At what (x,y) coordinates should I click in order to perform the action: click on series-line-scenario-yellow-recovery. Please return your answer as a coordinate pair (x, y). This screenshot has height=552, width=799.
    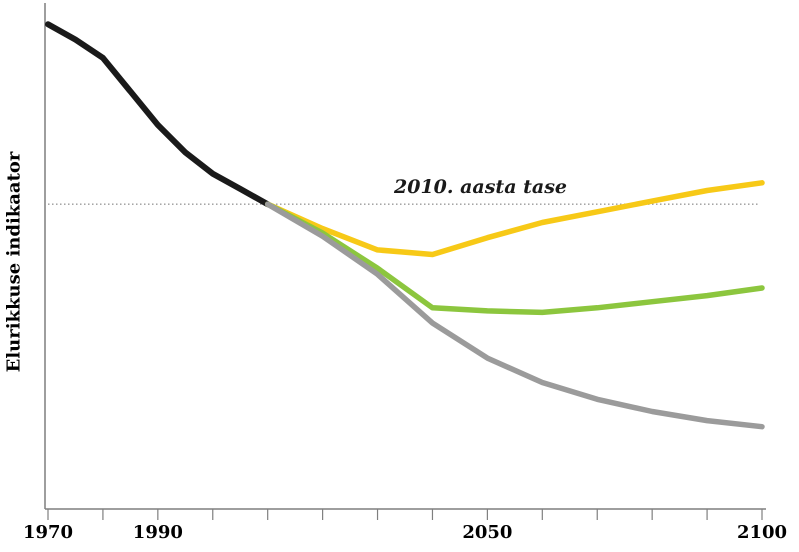
    Looking at the image, I should click on (514, 219).